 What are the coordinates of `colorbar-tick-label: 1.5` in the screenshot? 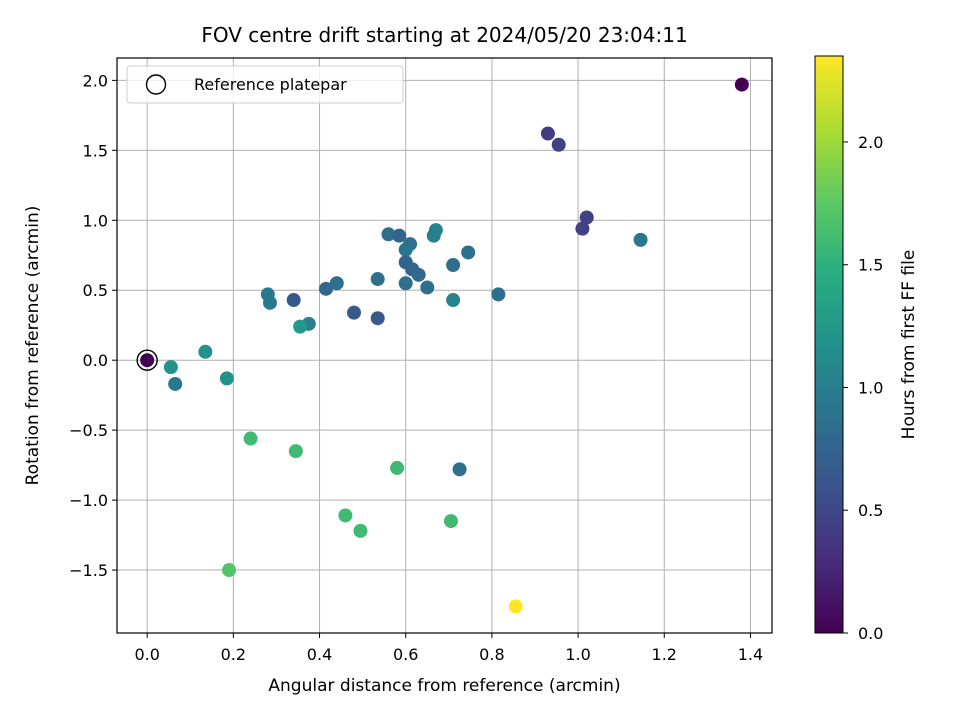 It's located at (870, 265).